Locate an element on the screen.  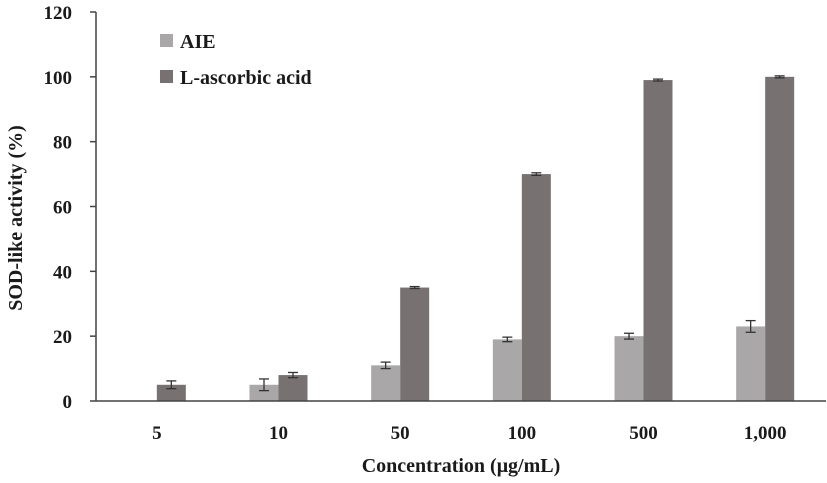
y-axis-ticks is located at coordinates (93, 206).